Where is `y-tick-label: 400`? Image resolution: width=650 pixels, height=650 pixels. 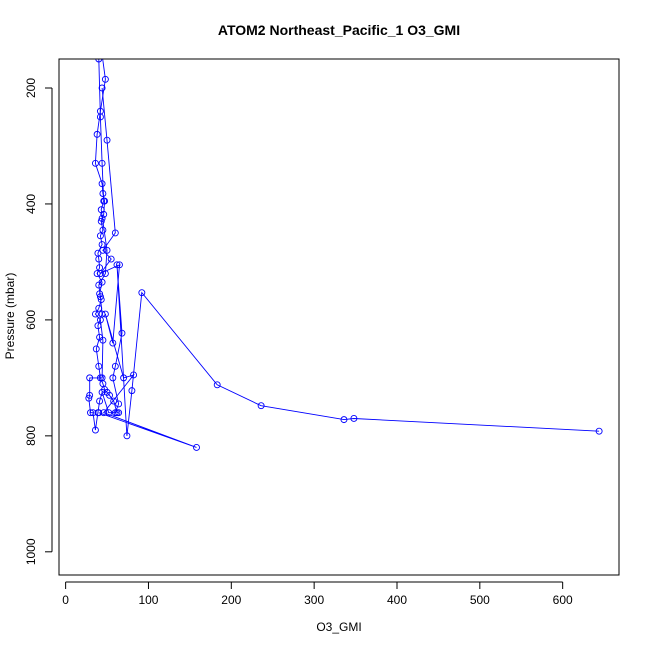
y-tick-label: 400 is located at coordinates (31, 204).